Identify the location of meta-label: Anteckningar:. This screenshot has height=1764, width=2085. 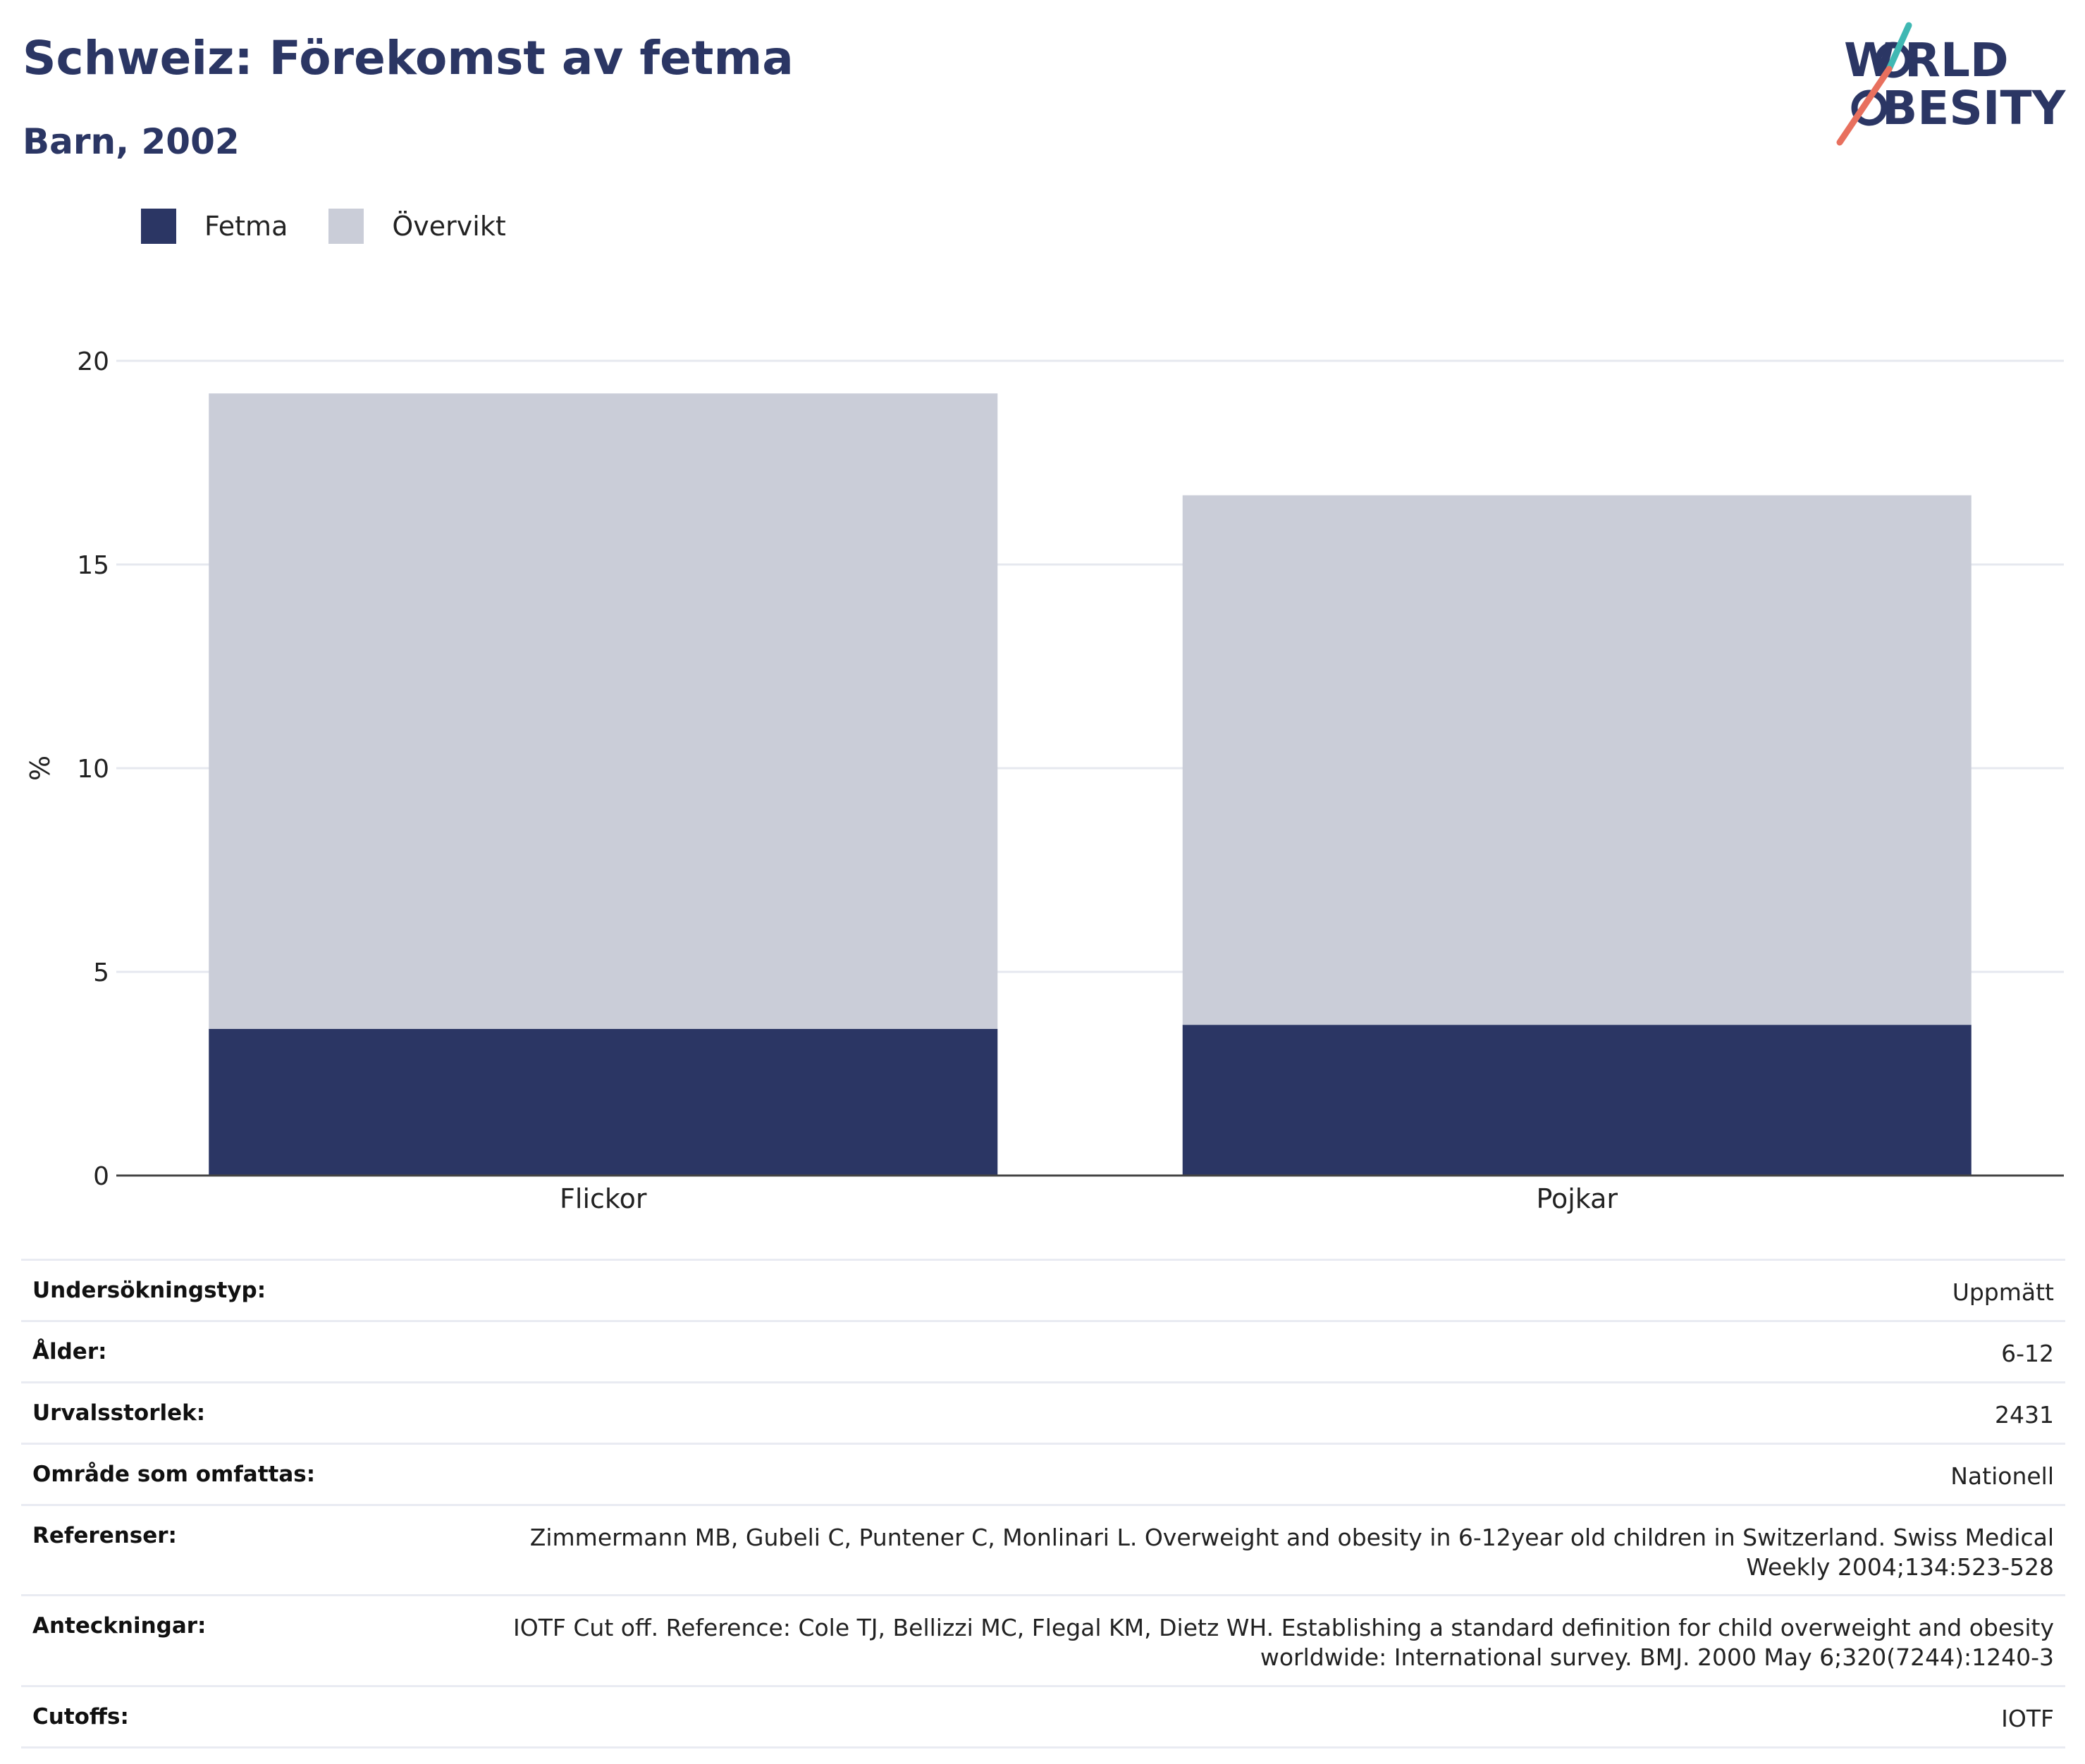
(119, 1626).